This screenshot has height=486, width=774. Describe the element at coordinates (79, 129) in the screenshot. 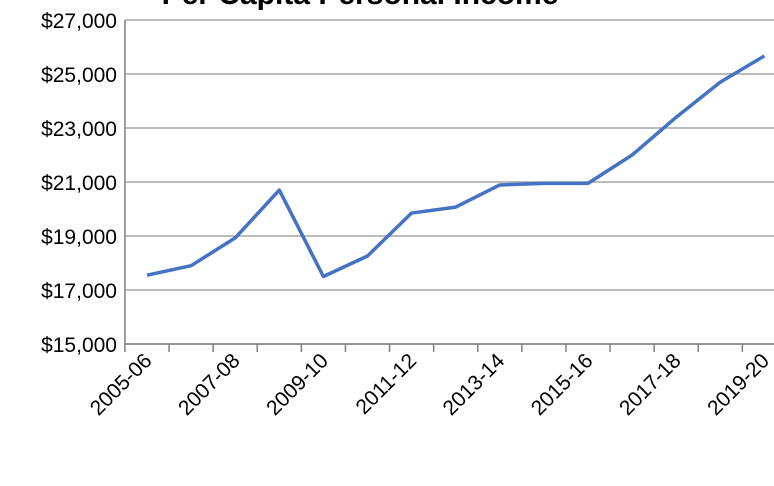

I see `y-tick-label: $23,000` at that location.